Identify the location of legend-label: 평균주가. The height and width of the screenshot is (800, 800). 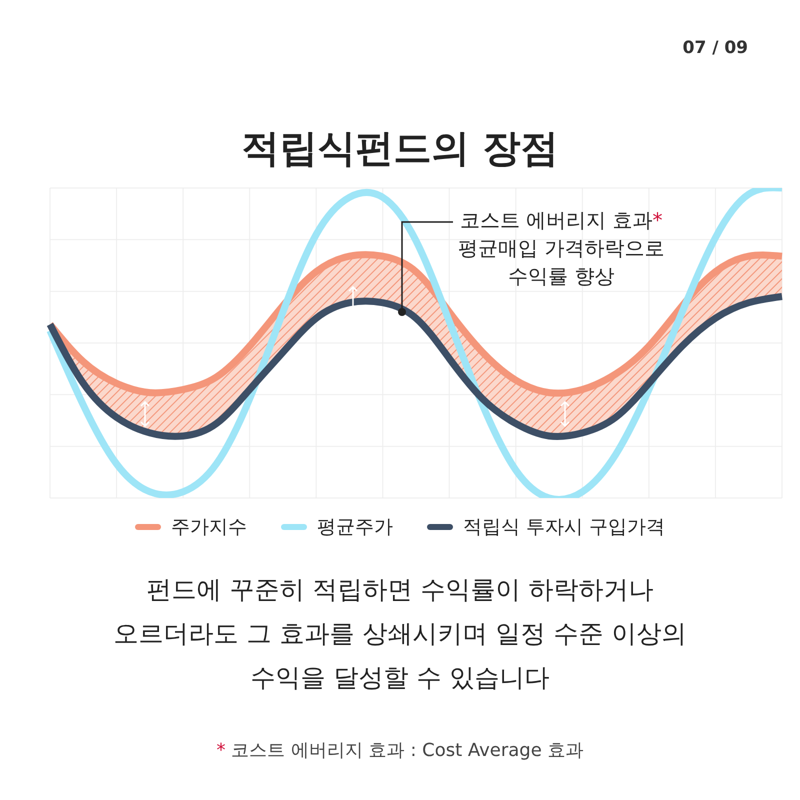
(354, 527).